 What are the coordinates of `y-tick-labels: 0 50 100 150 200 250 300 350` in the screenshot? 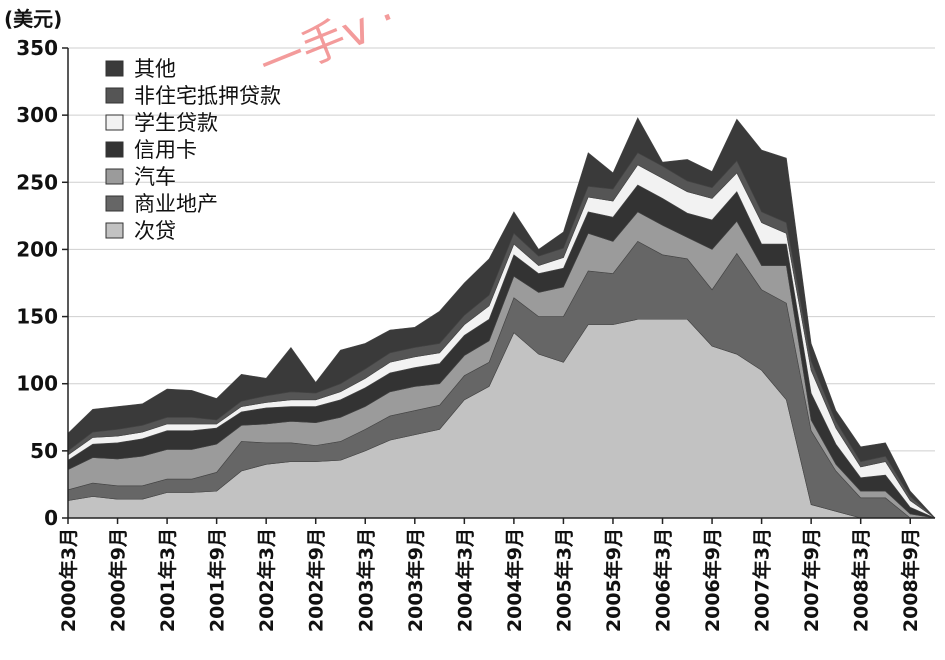 It's located at (42, 283).